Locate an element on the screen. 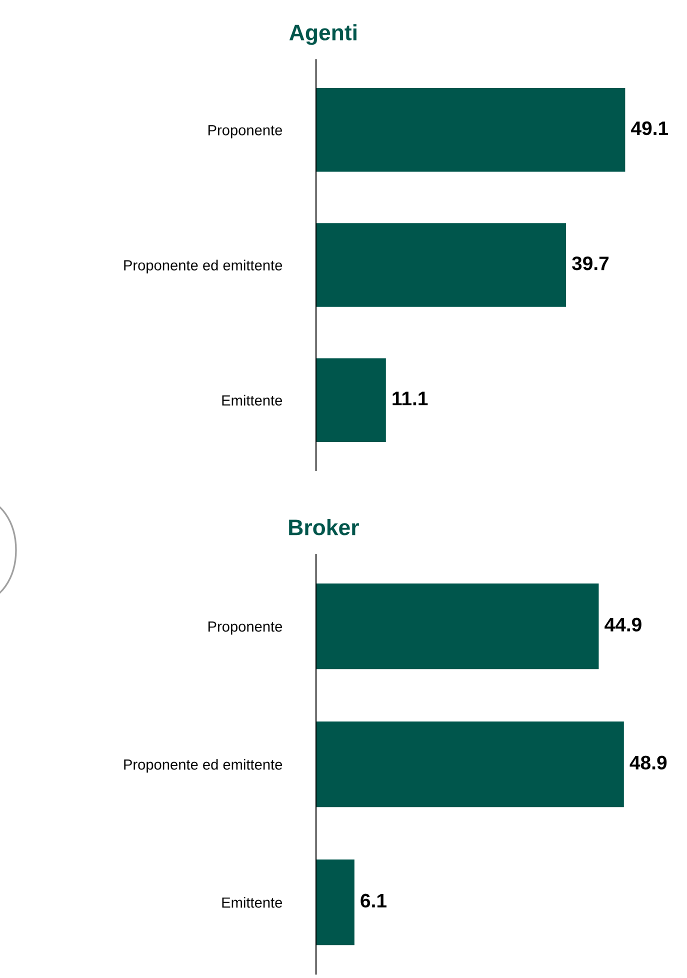 This screenshot has width=687, height=978. data-label: 6.1 is located at coordinates (373, 901).